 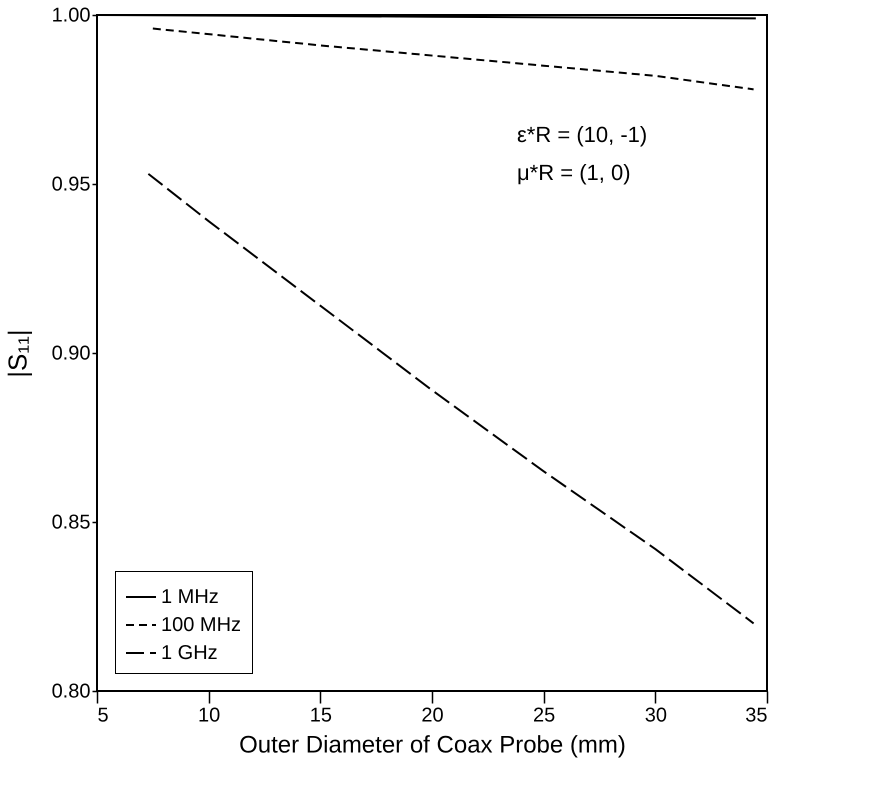 What do you see at coordinates (71, 691) in the screenshot?
I see `y-tick-label: 0.80` at bounding box center [71, 691].